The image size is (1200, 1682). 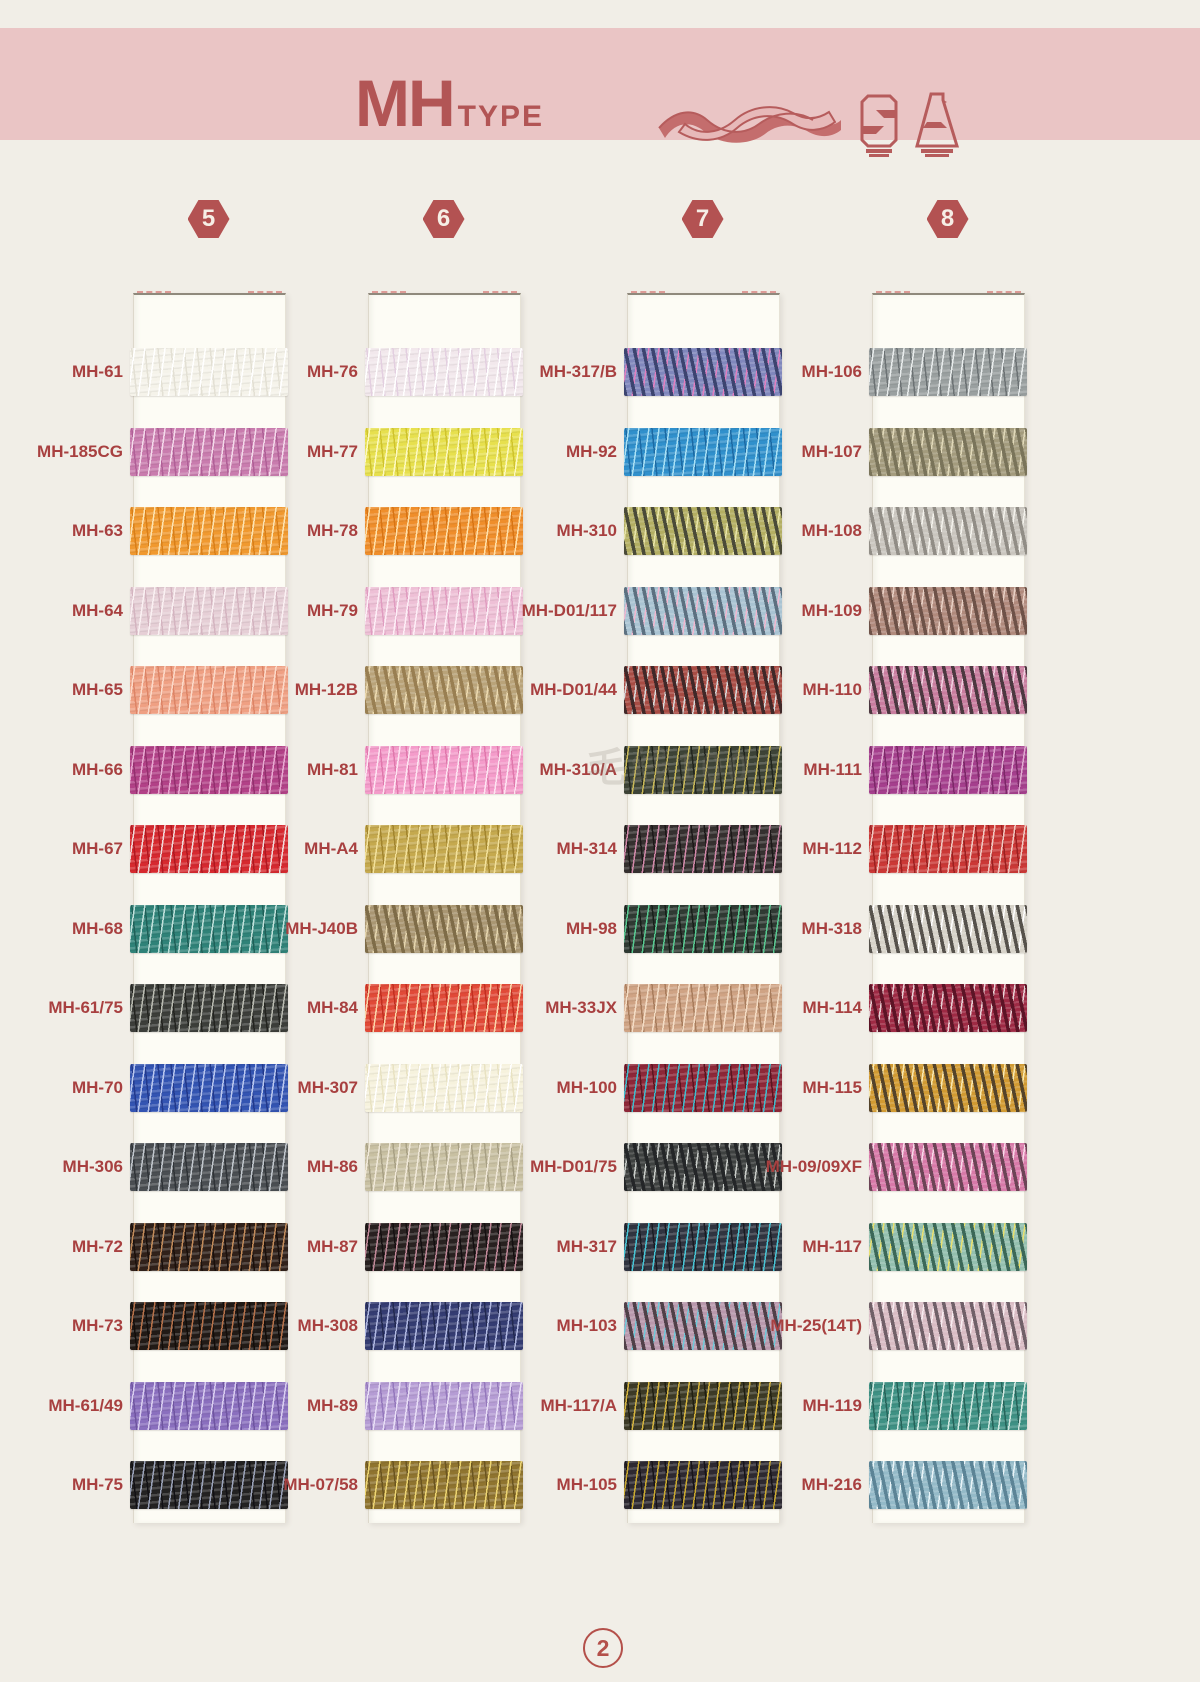 I want to click on swatch-label: MH-103, so click(x=586, y=1325).